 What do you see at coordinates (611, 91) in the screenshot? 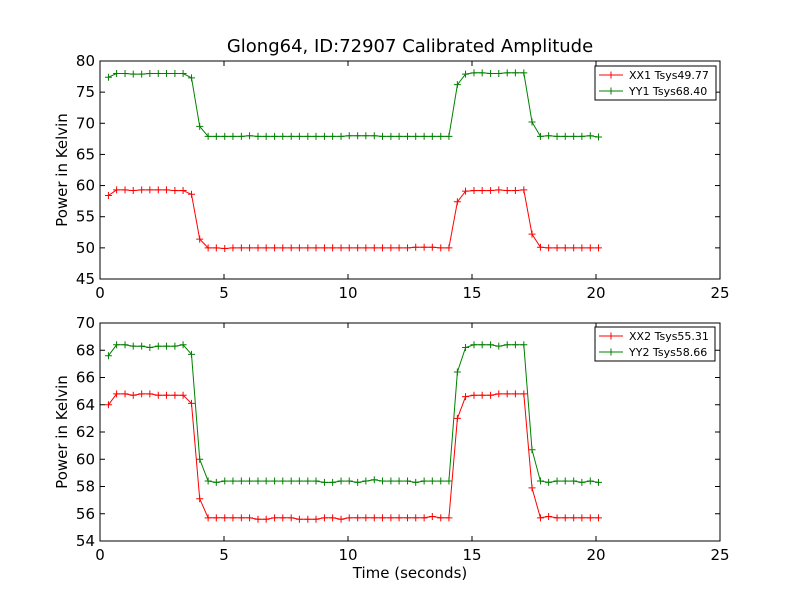
I see `legend-marker` at bounding box center [611, 91].